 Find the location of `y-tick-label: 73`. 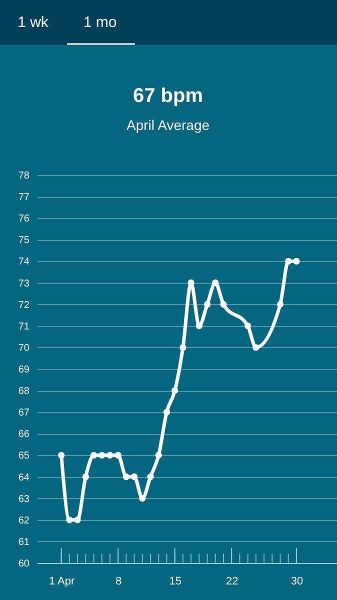

y-tick-label: 73 is located at coordinates (24, 284).